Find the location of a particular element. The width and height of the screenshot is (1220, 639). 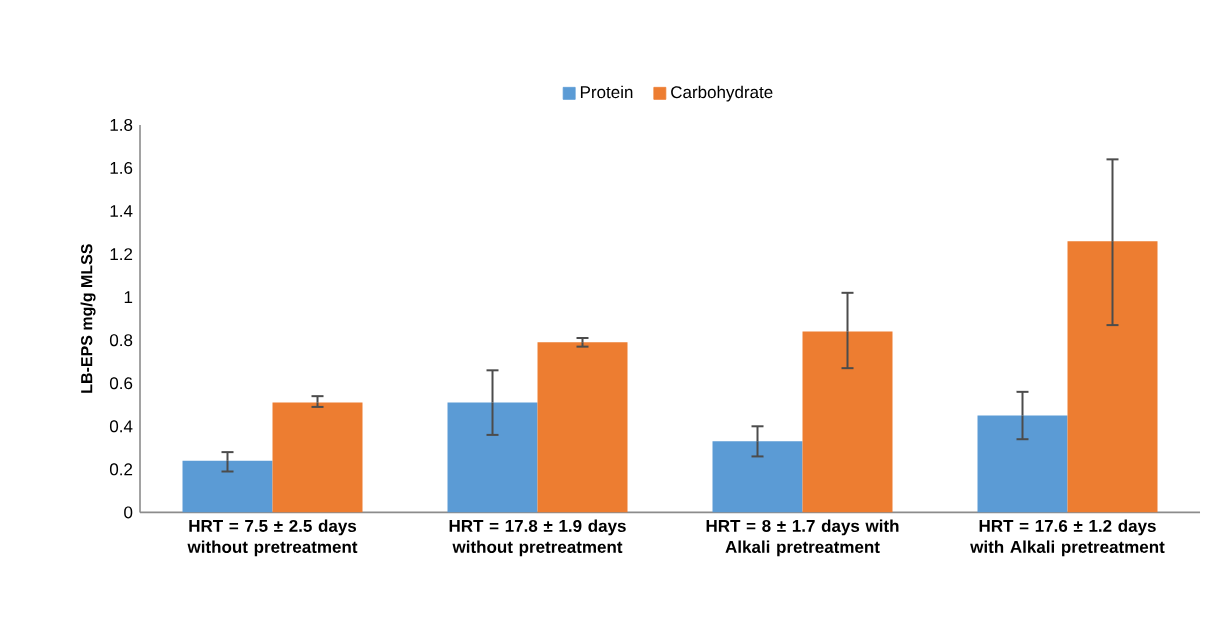

y-tick-label: 1.8 is located at coordinates (121, 124).